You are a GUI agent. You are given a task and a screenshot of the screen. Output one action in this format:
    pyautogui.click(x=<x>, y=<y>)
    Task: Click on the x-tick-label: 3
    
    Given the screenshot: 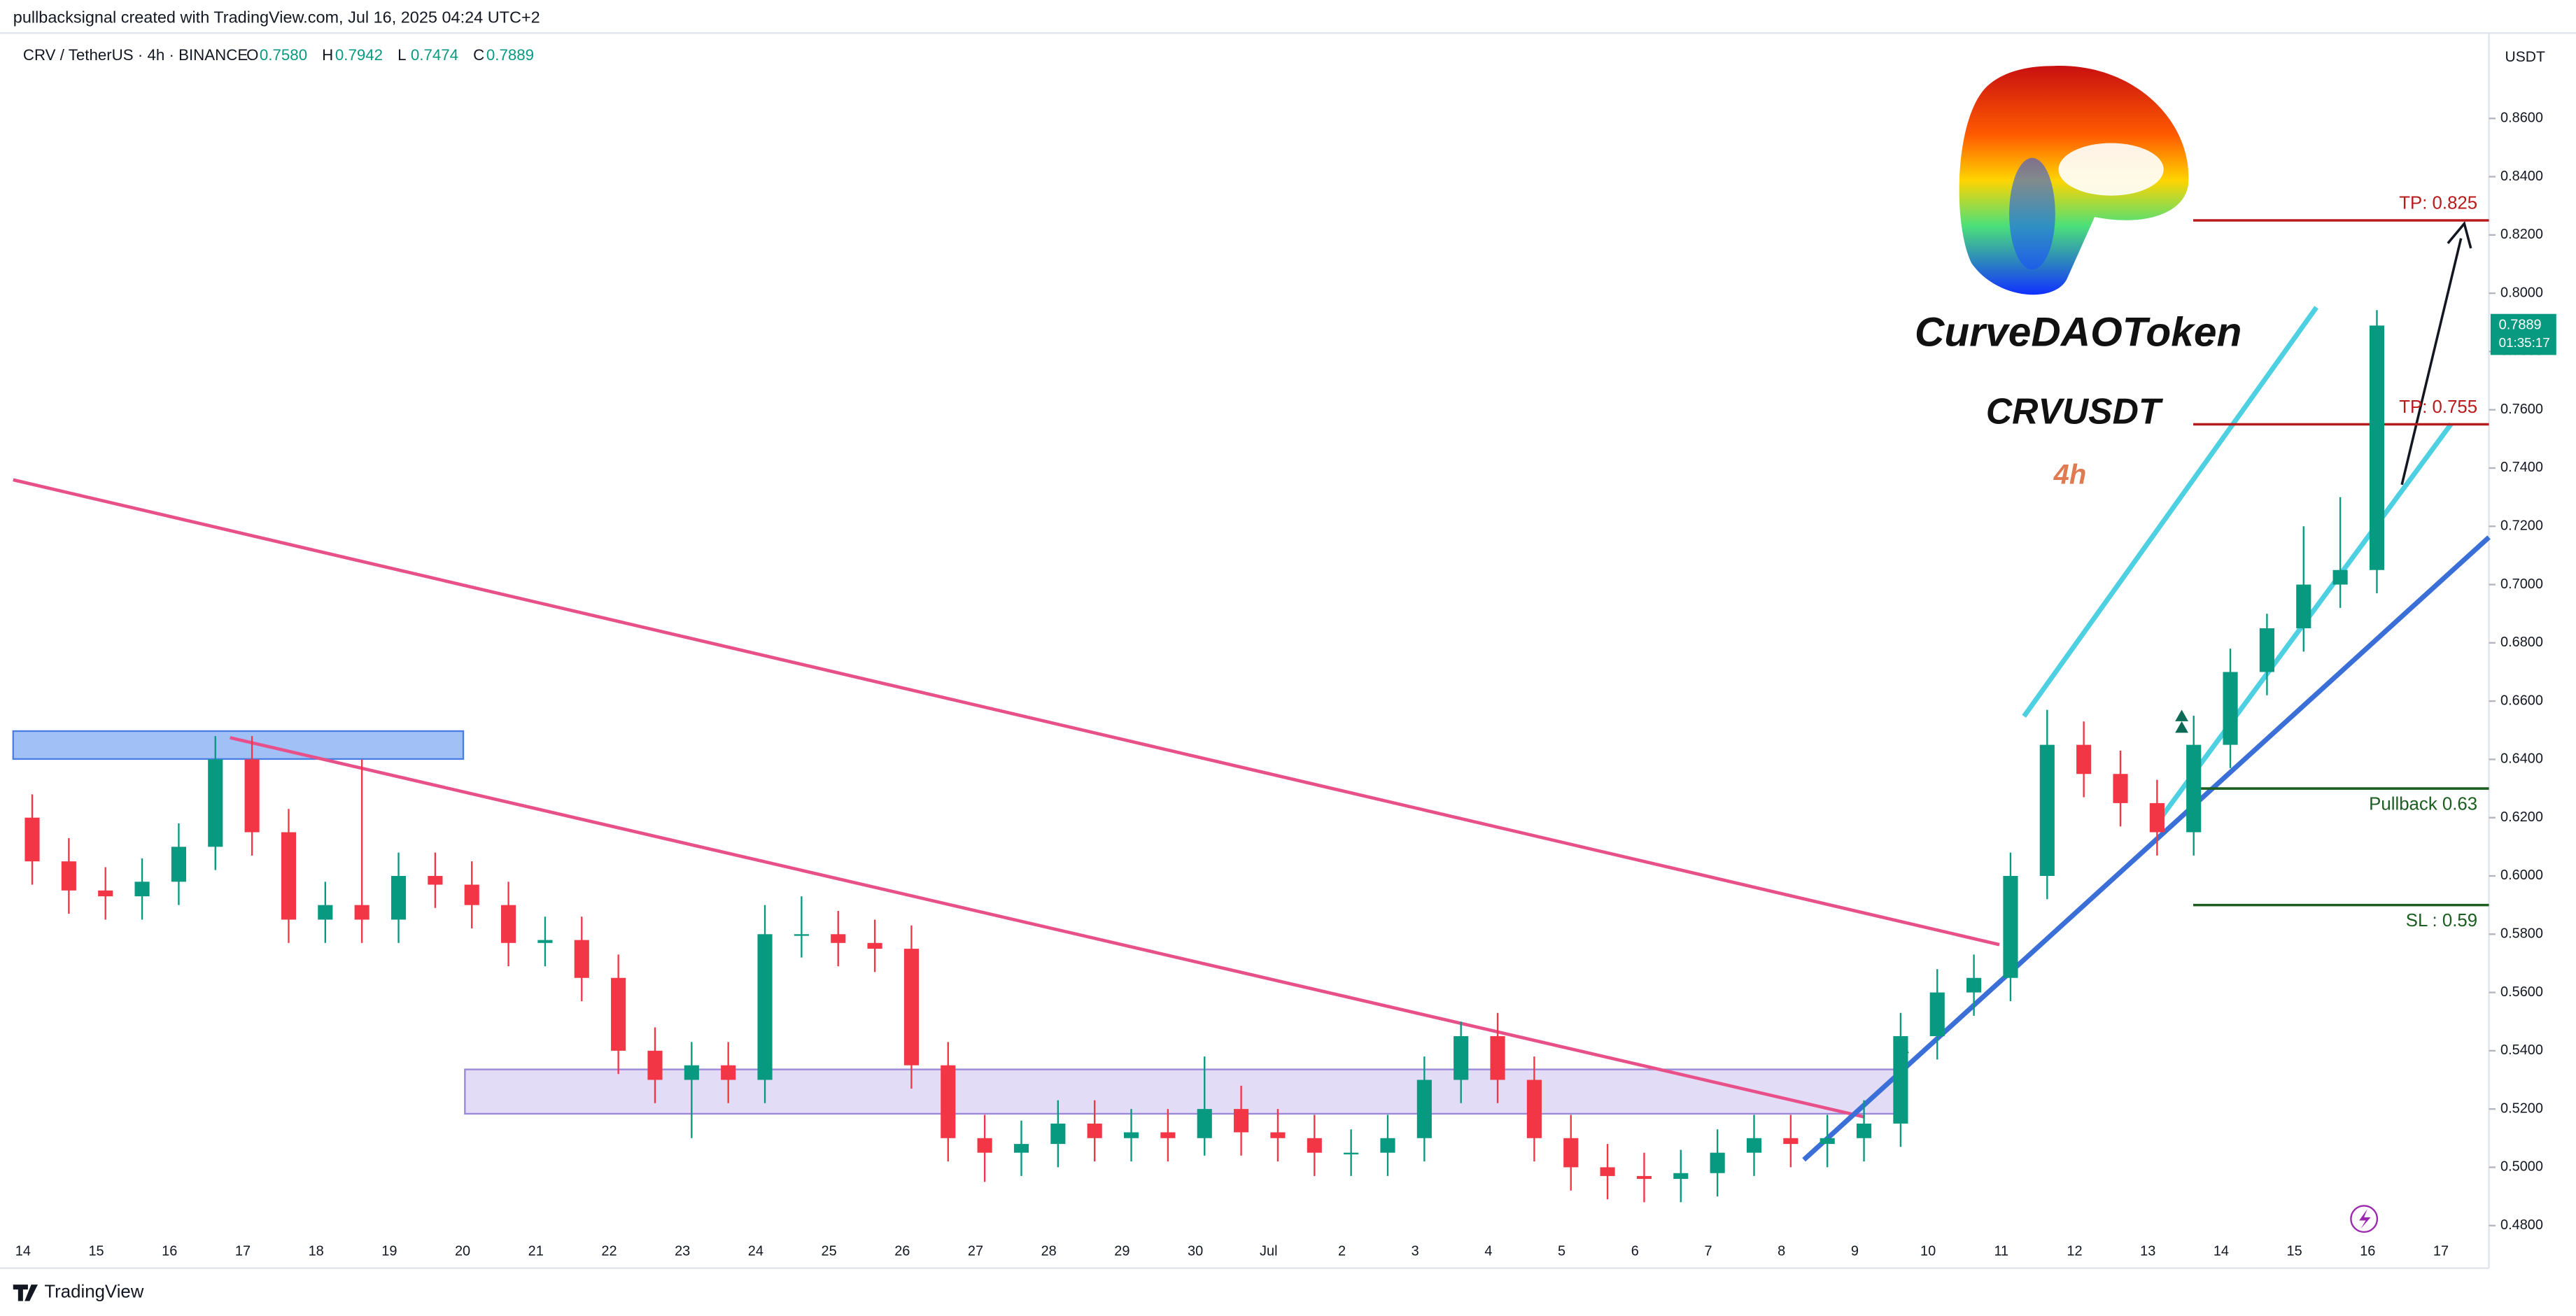 What is the action you would take?
    pyautogui.click(x=1415, y=1251)
    